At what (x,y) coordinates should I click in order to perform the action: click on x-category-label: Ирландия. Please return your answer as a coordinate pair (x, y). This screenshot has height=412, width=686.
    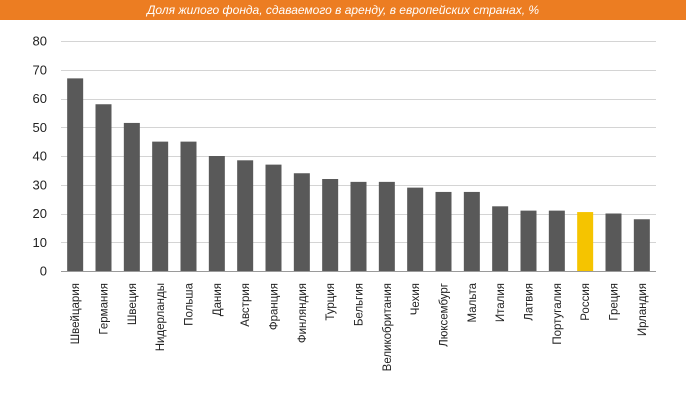
    Looking at the image, I should click on (643, 309).